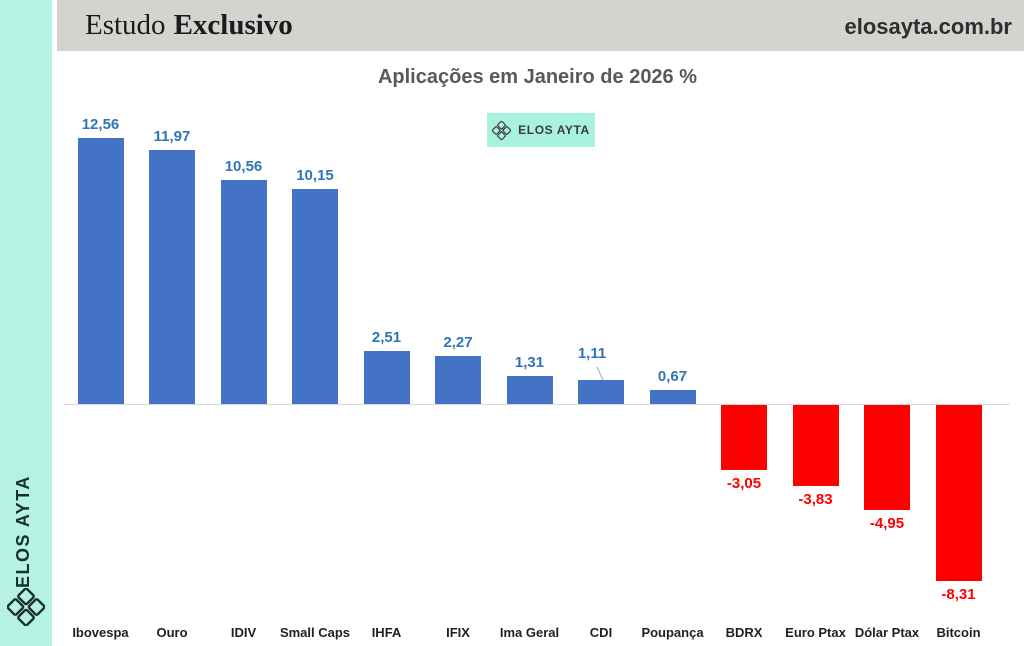 Image resolution: width=1024 pixels, height=646 pixels. Describe the element at coordinates (23, 531) in the screenshot. I see `sidebar-brand-text: ELOS AYTA` at that location.